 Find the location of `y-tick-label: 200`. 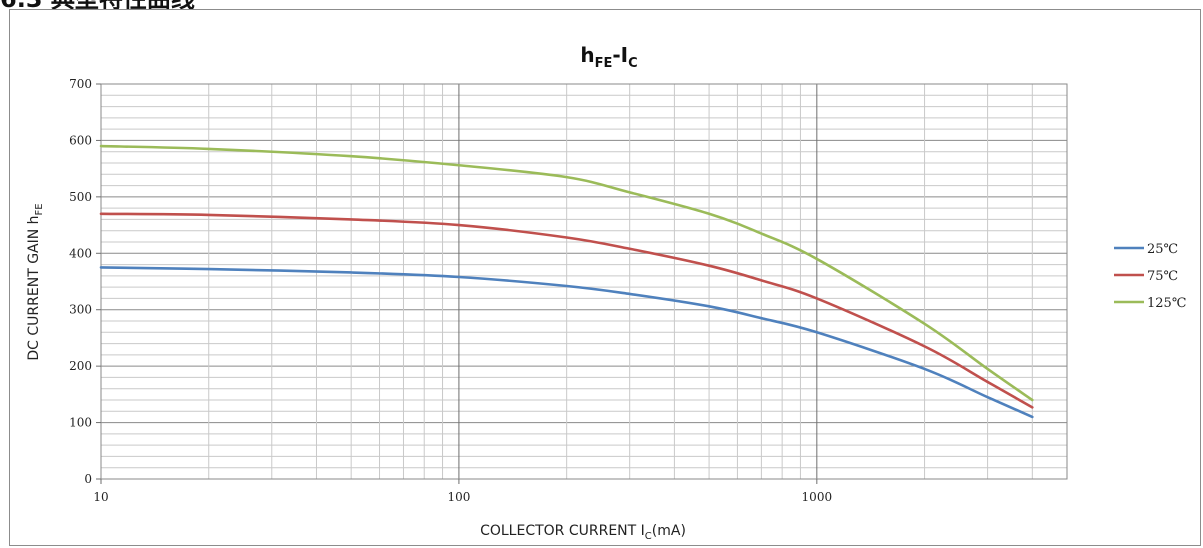

y-tick-label: 200 is located at coordinates (80, 366).